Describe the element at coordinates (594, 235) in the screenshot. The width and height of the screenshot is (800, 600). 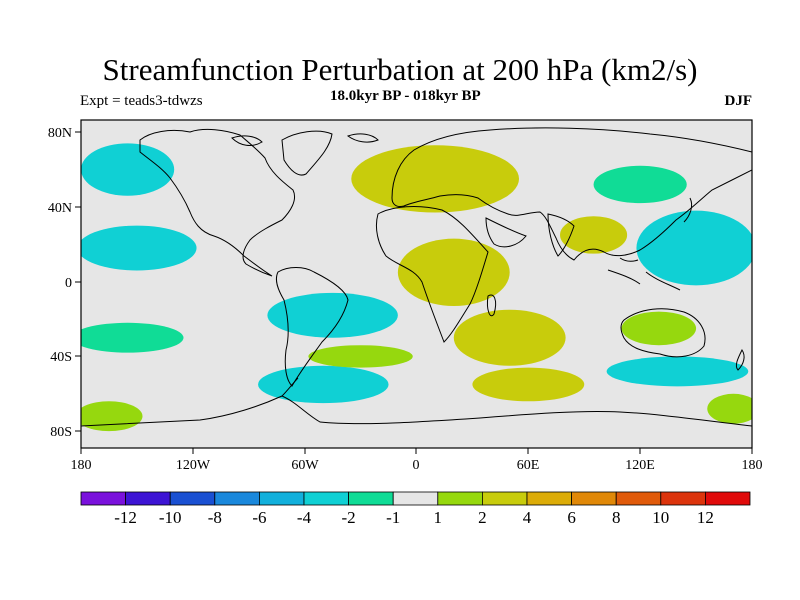
I see `contour-region-tibet-high` at that location.